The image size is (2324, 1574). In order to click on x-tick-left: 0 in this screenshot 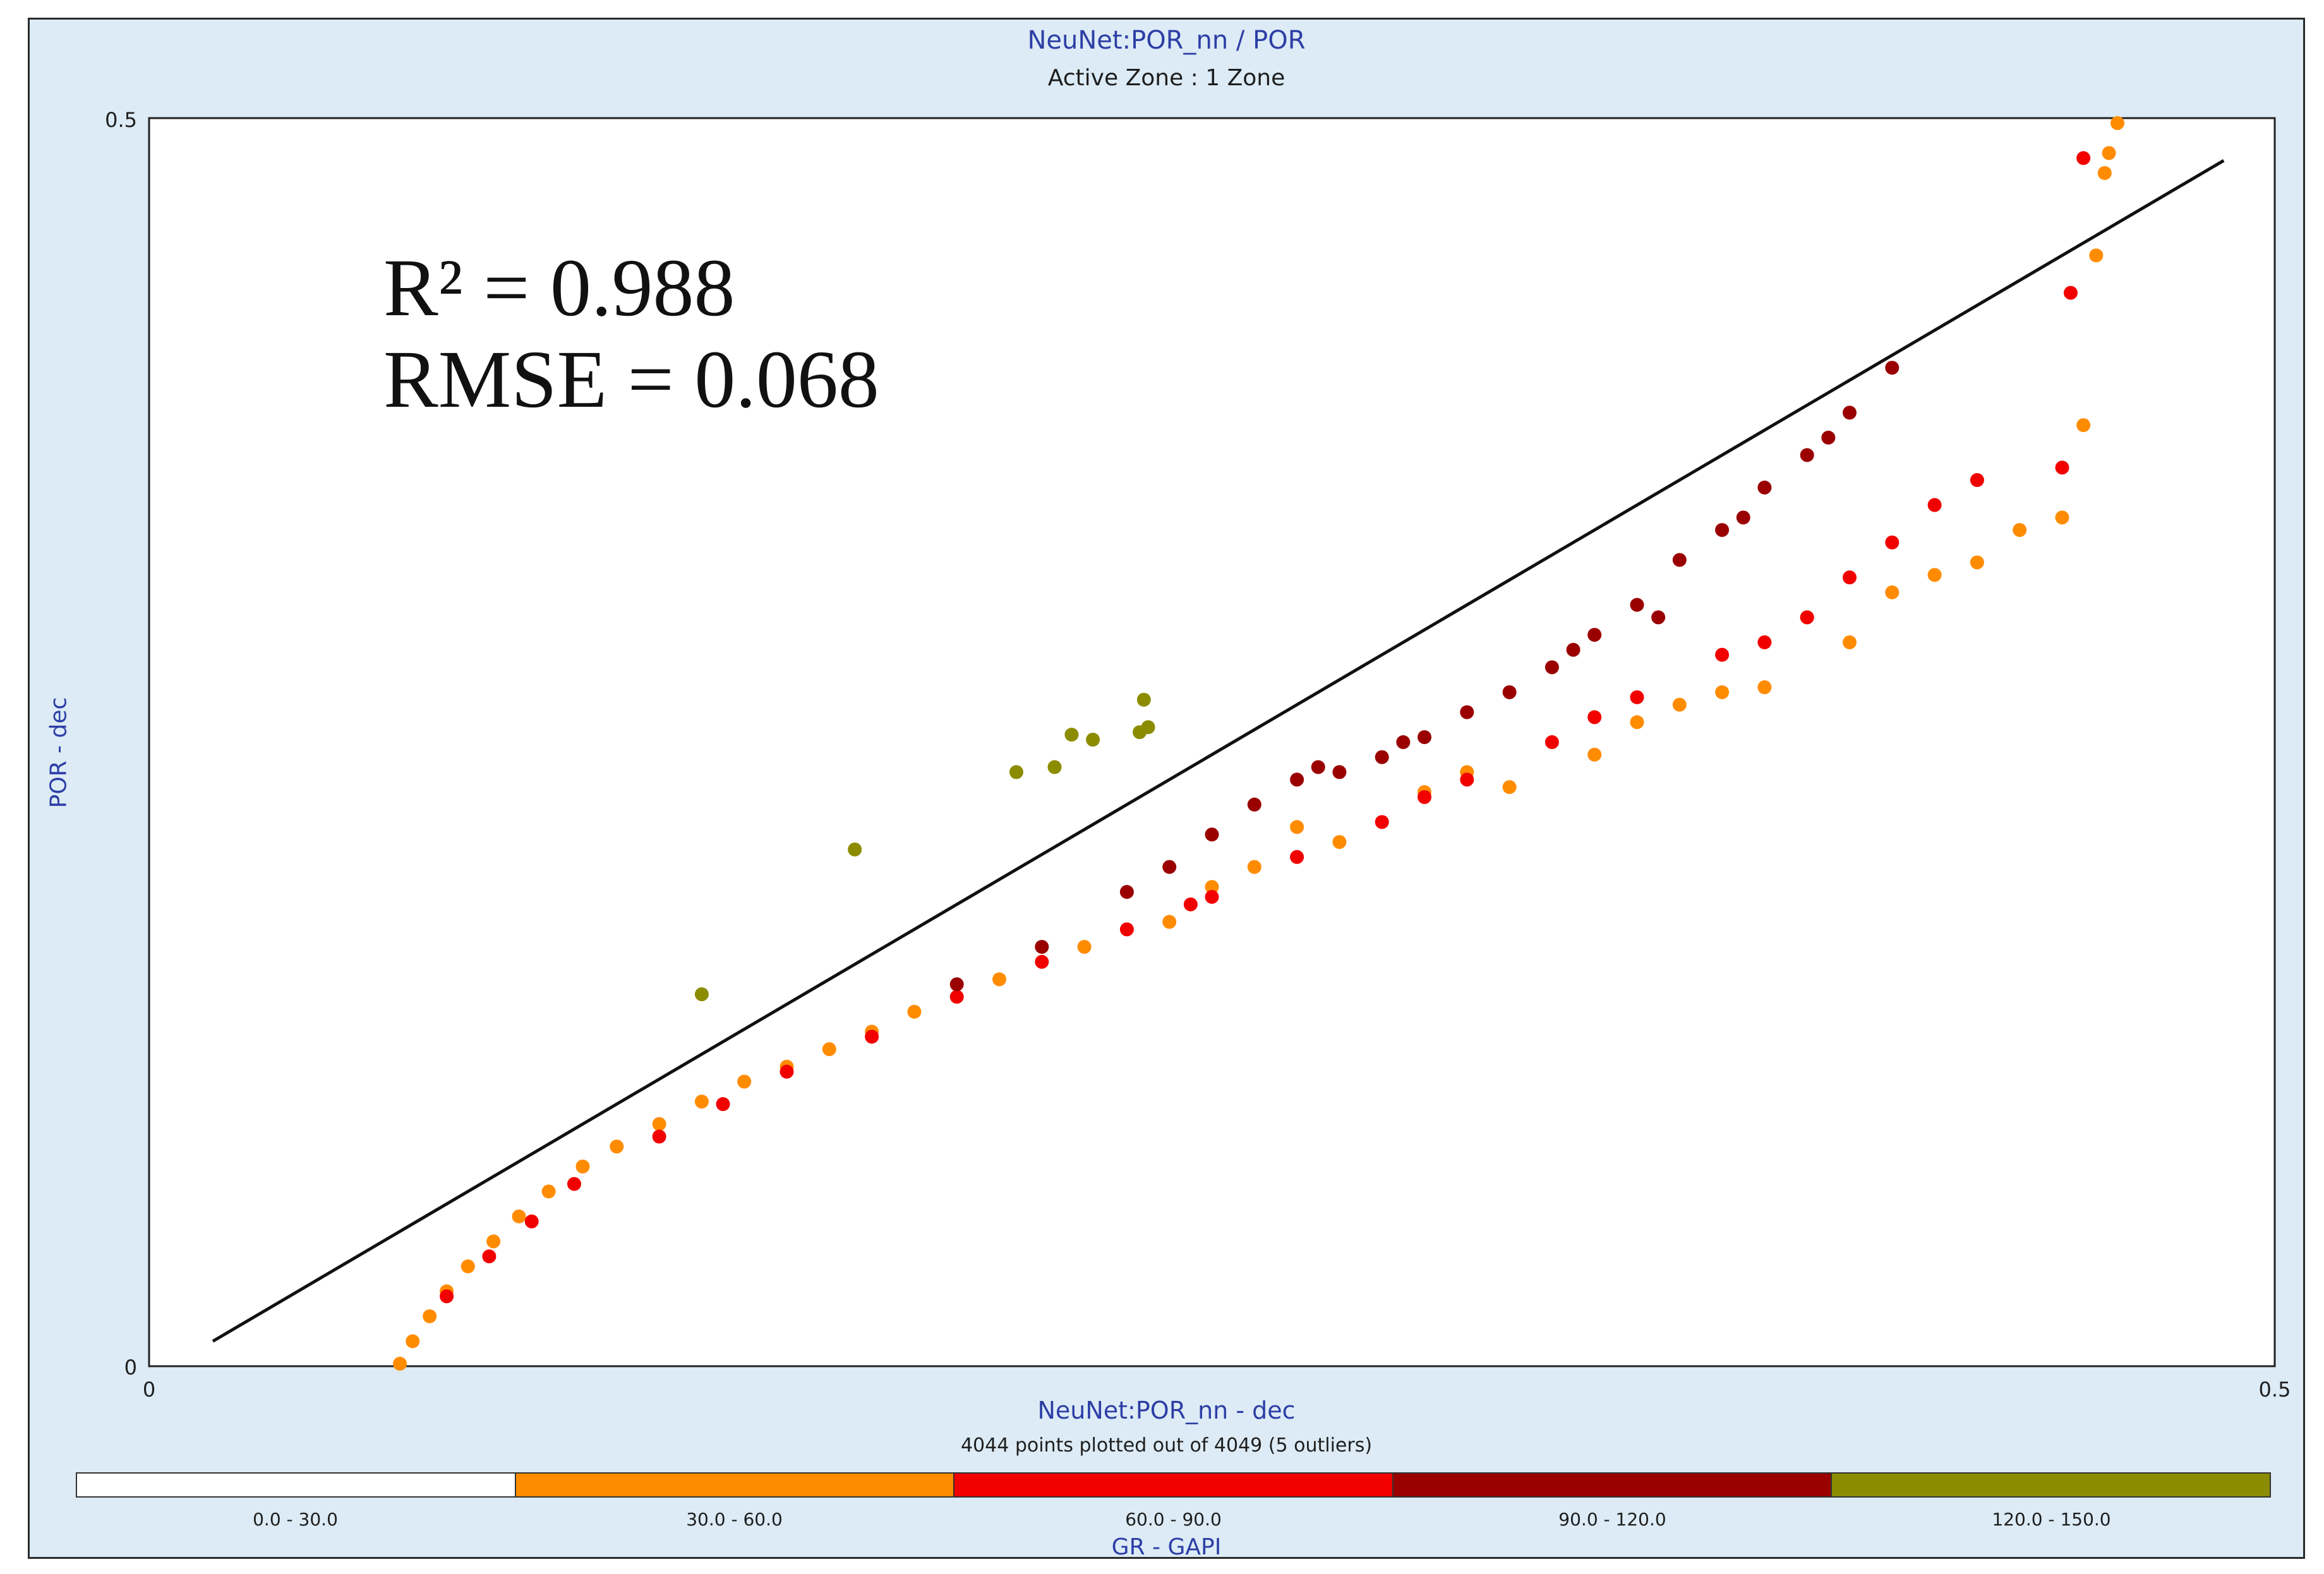, I will do `click(149, 1390)`.